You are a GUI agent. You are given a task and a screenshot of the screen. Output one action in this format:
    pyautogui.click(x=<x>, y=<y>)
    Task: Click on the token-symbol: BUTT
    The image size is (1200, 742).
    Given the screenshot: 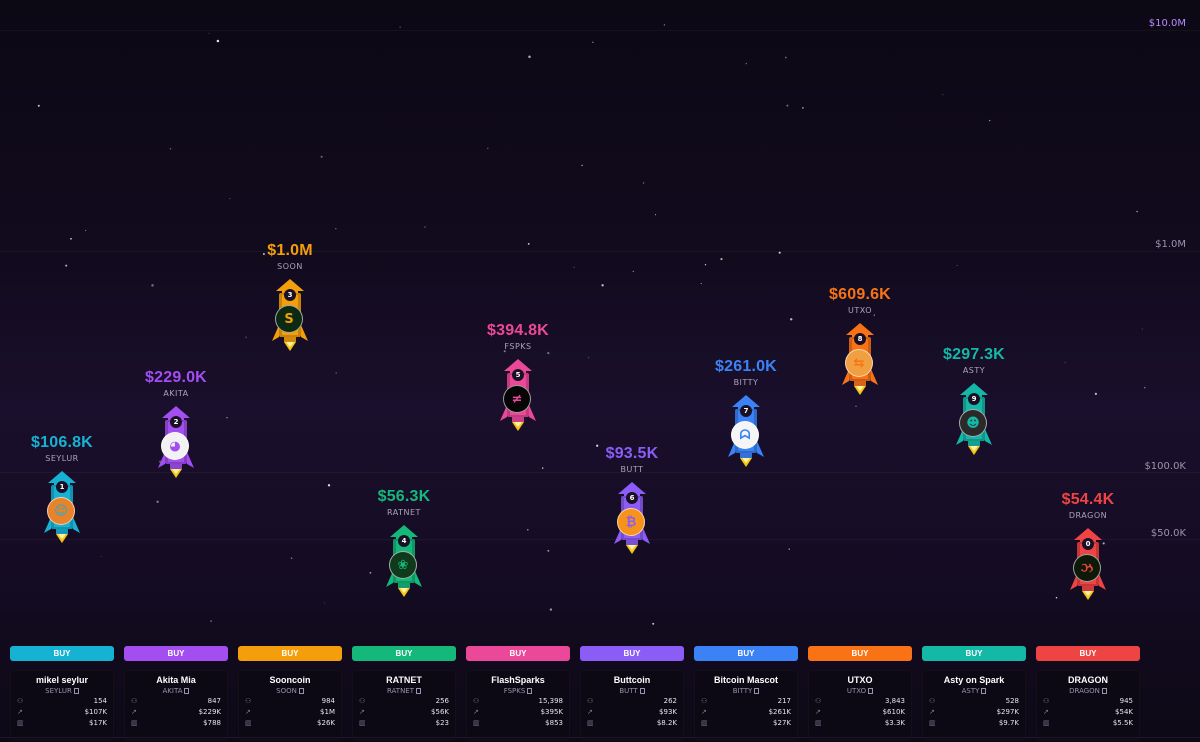 What is the action you would take?
    pyautogui.click(x=628, y=691)
    